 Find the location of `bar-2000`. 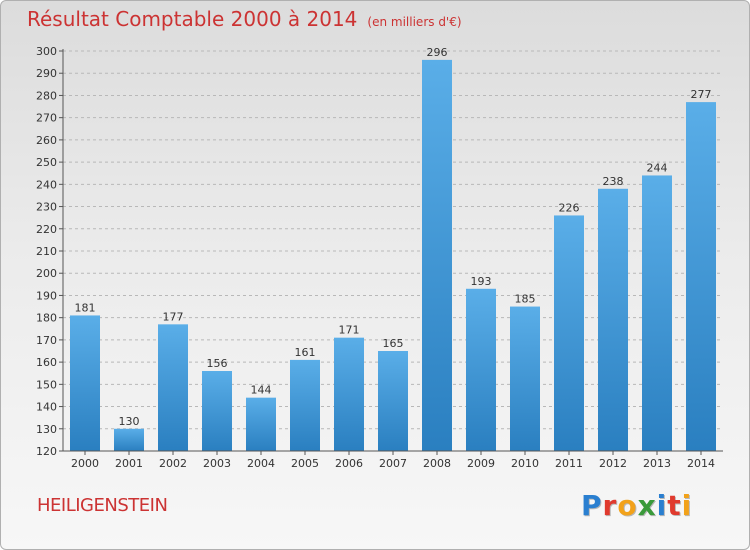

bar-2000 is located at coordinates (85, 383).